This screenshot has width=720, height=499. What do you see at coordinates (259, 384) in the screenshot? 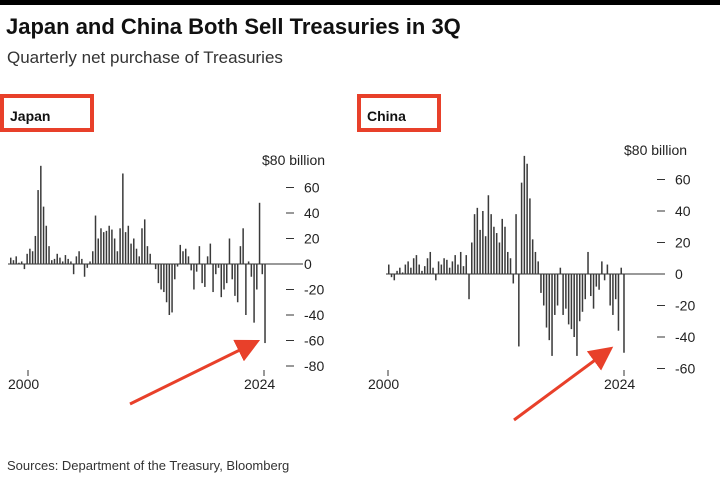
I see `japan-xtick-label: 2024` at bounding box center [259, 384].